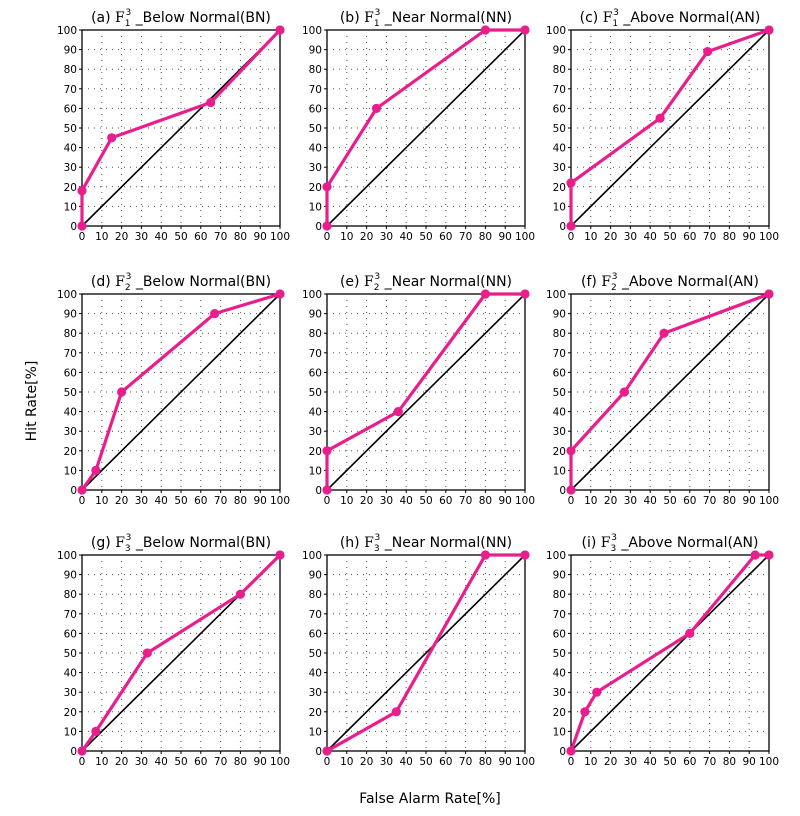  Describe the element at coordinates (426, 18) in the screenshot. I see `panel-title: (b) F13 _Near Normal(NN)` at that location.